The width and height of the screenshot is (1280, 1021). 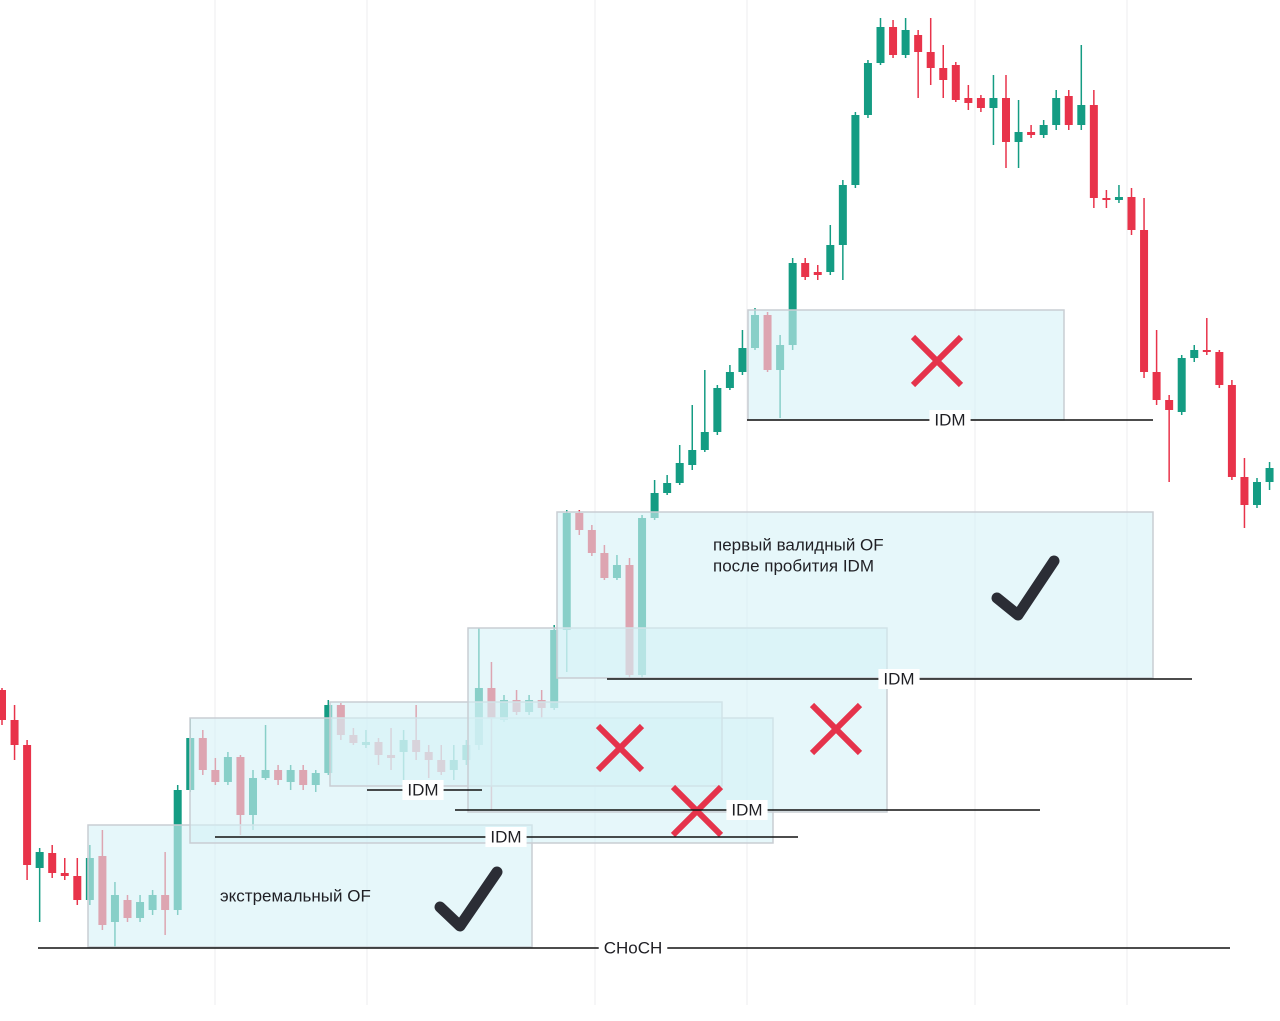 I want to click on annotation: после пробития IDM, so click(x=793, y=565).